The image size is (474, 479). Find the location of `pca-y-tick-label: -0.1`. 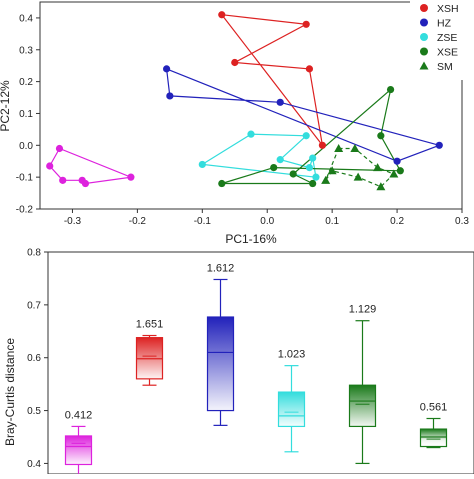

pca-y-tick-label: -0.1 is located at coordinates (25, 178).